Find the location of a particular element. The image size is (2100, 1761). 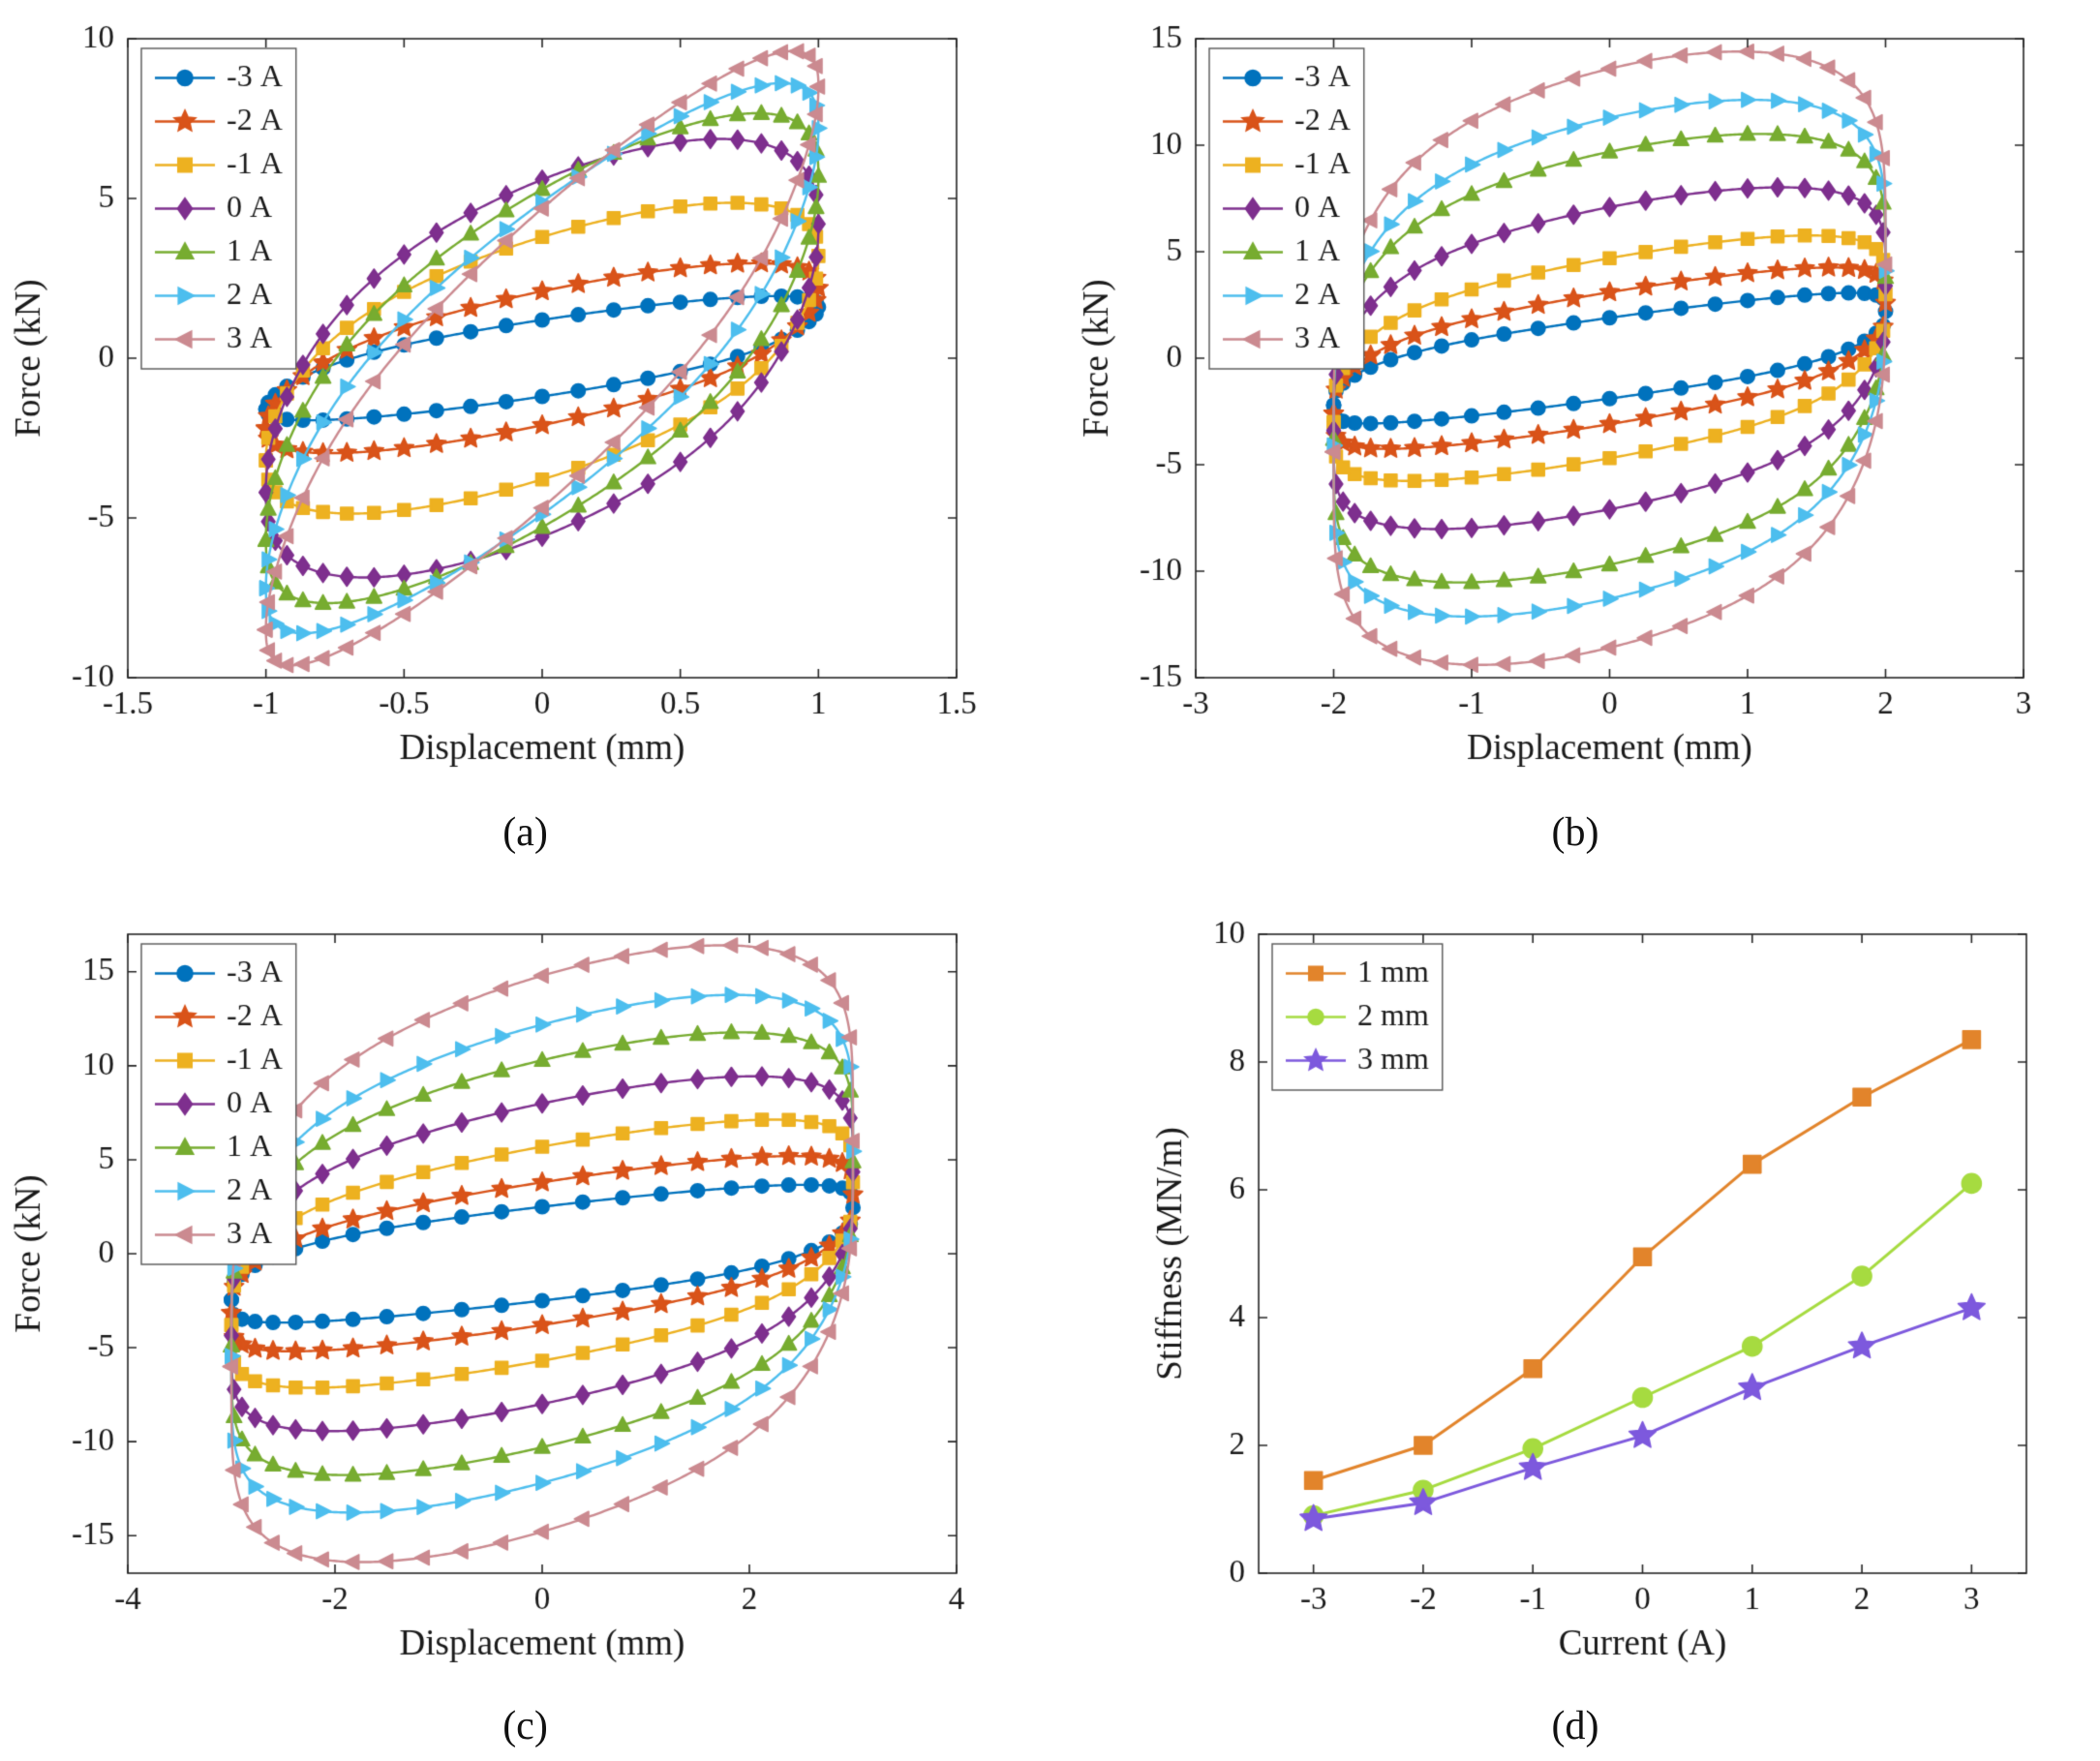

panel-d-caption: (d) is located at coordinates (1575, 1726).